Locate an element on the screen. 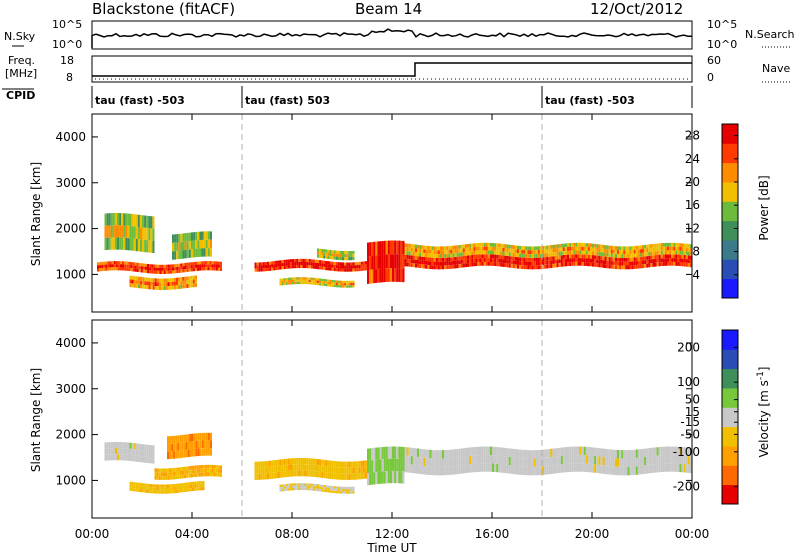  beam-title: Beam 14 is located at coordinates (388, 9).